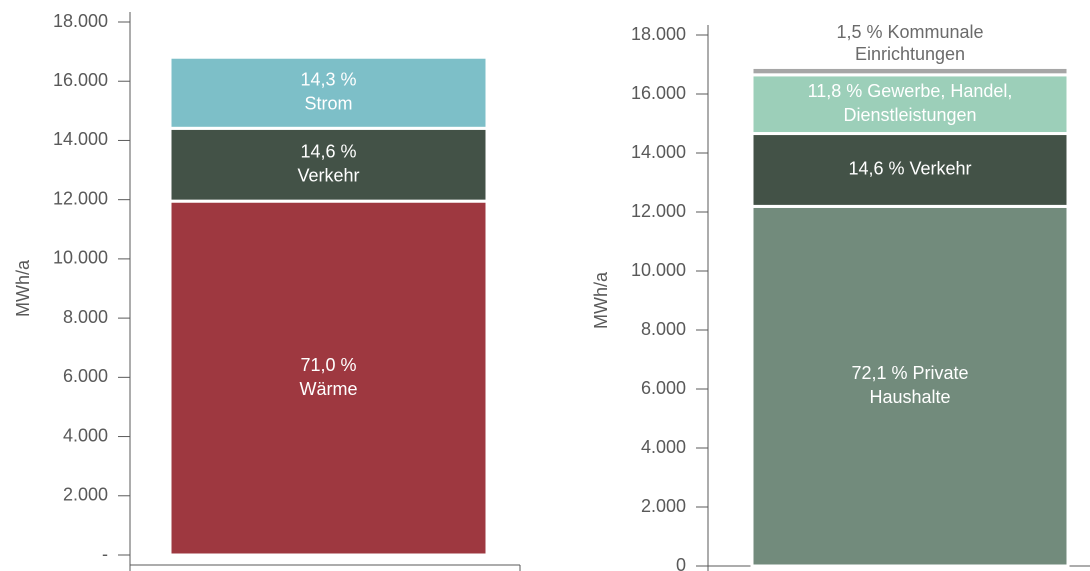 This screenshot has width=1090, height=571. I want to click on segment-label: Wärme, so click(329, 389).